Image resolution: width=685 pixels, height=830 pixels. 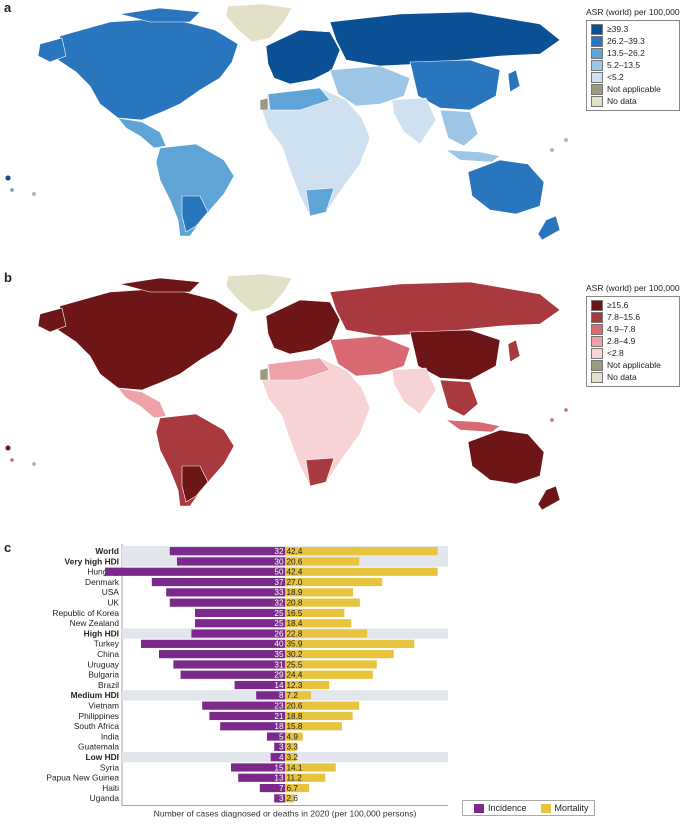 I want to click on bar-chart-legend: Incidence Mortality, so click(x=528, y=808).